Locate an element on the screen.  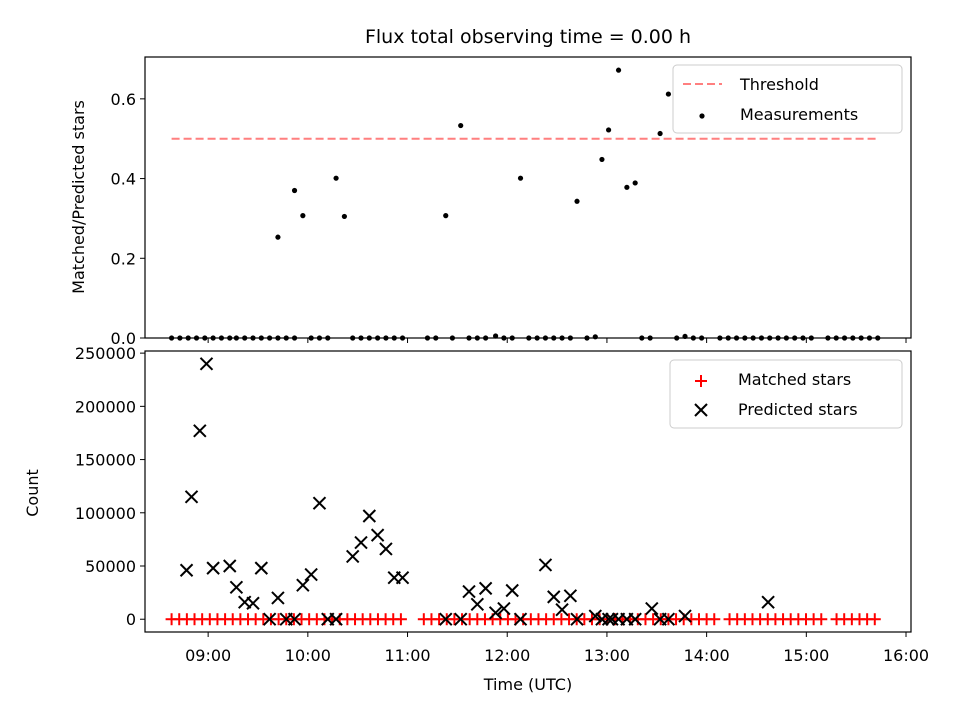
top-y-tick-label: 0.6 is located at coordinates (123, 99).